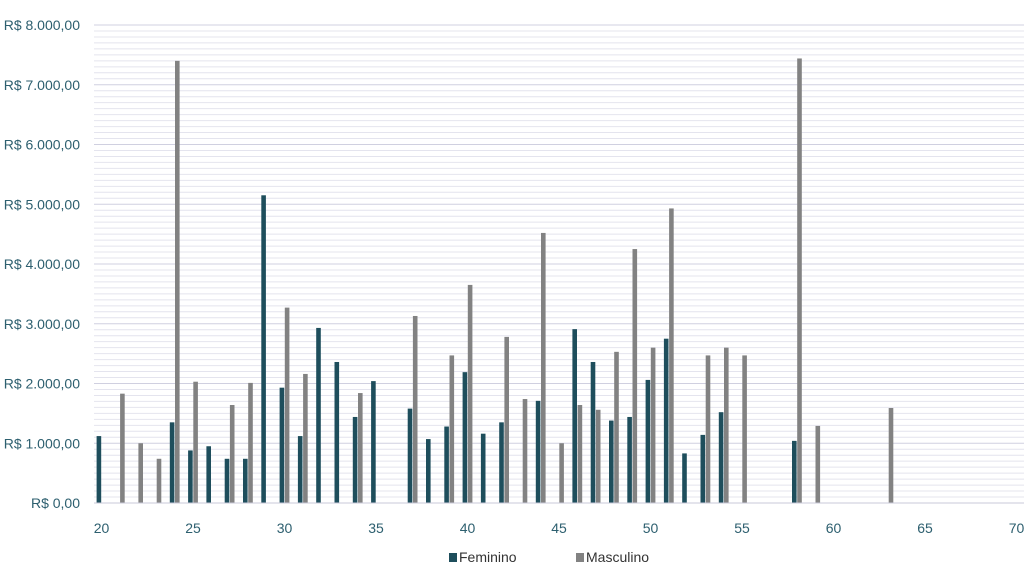 The width and height of the screenshot is (1024, 588). I want to click on y-tick-label: R$ 4.000,00, so click(42, 264).